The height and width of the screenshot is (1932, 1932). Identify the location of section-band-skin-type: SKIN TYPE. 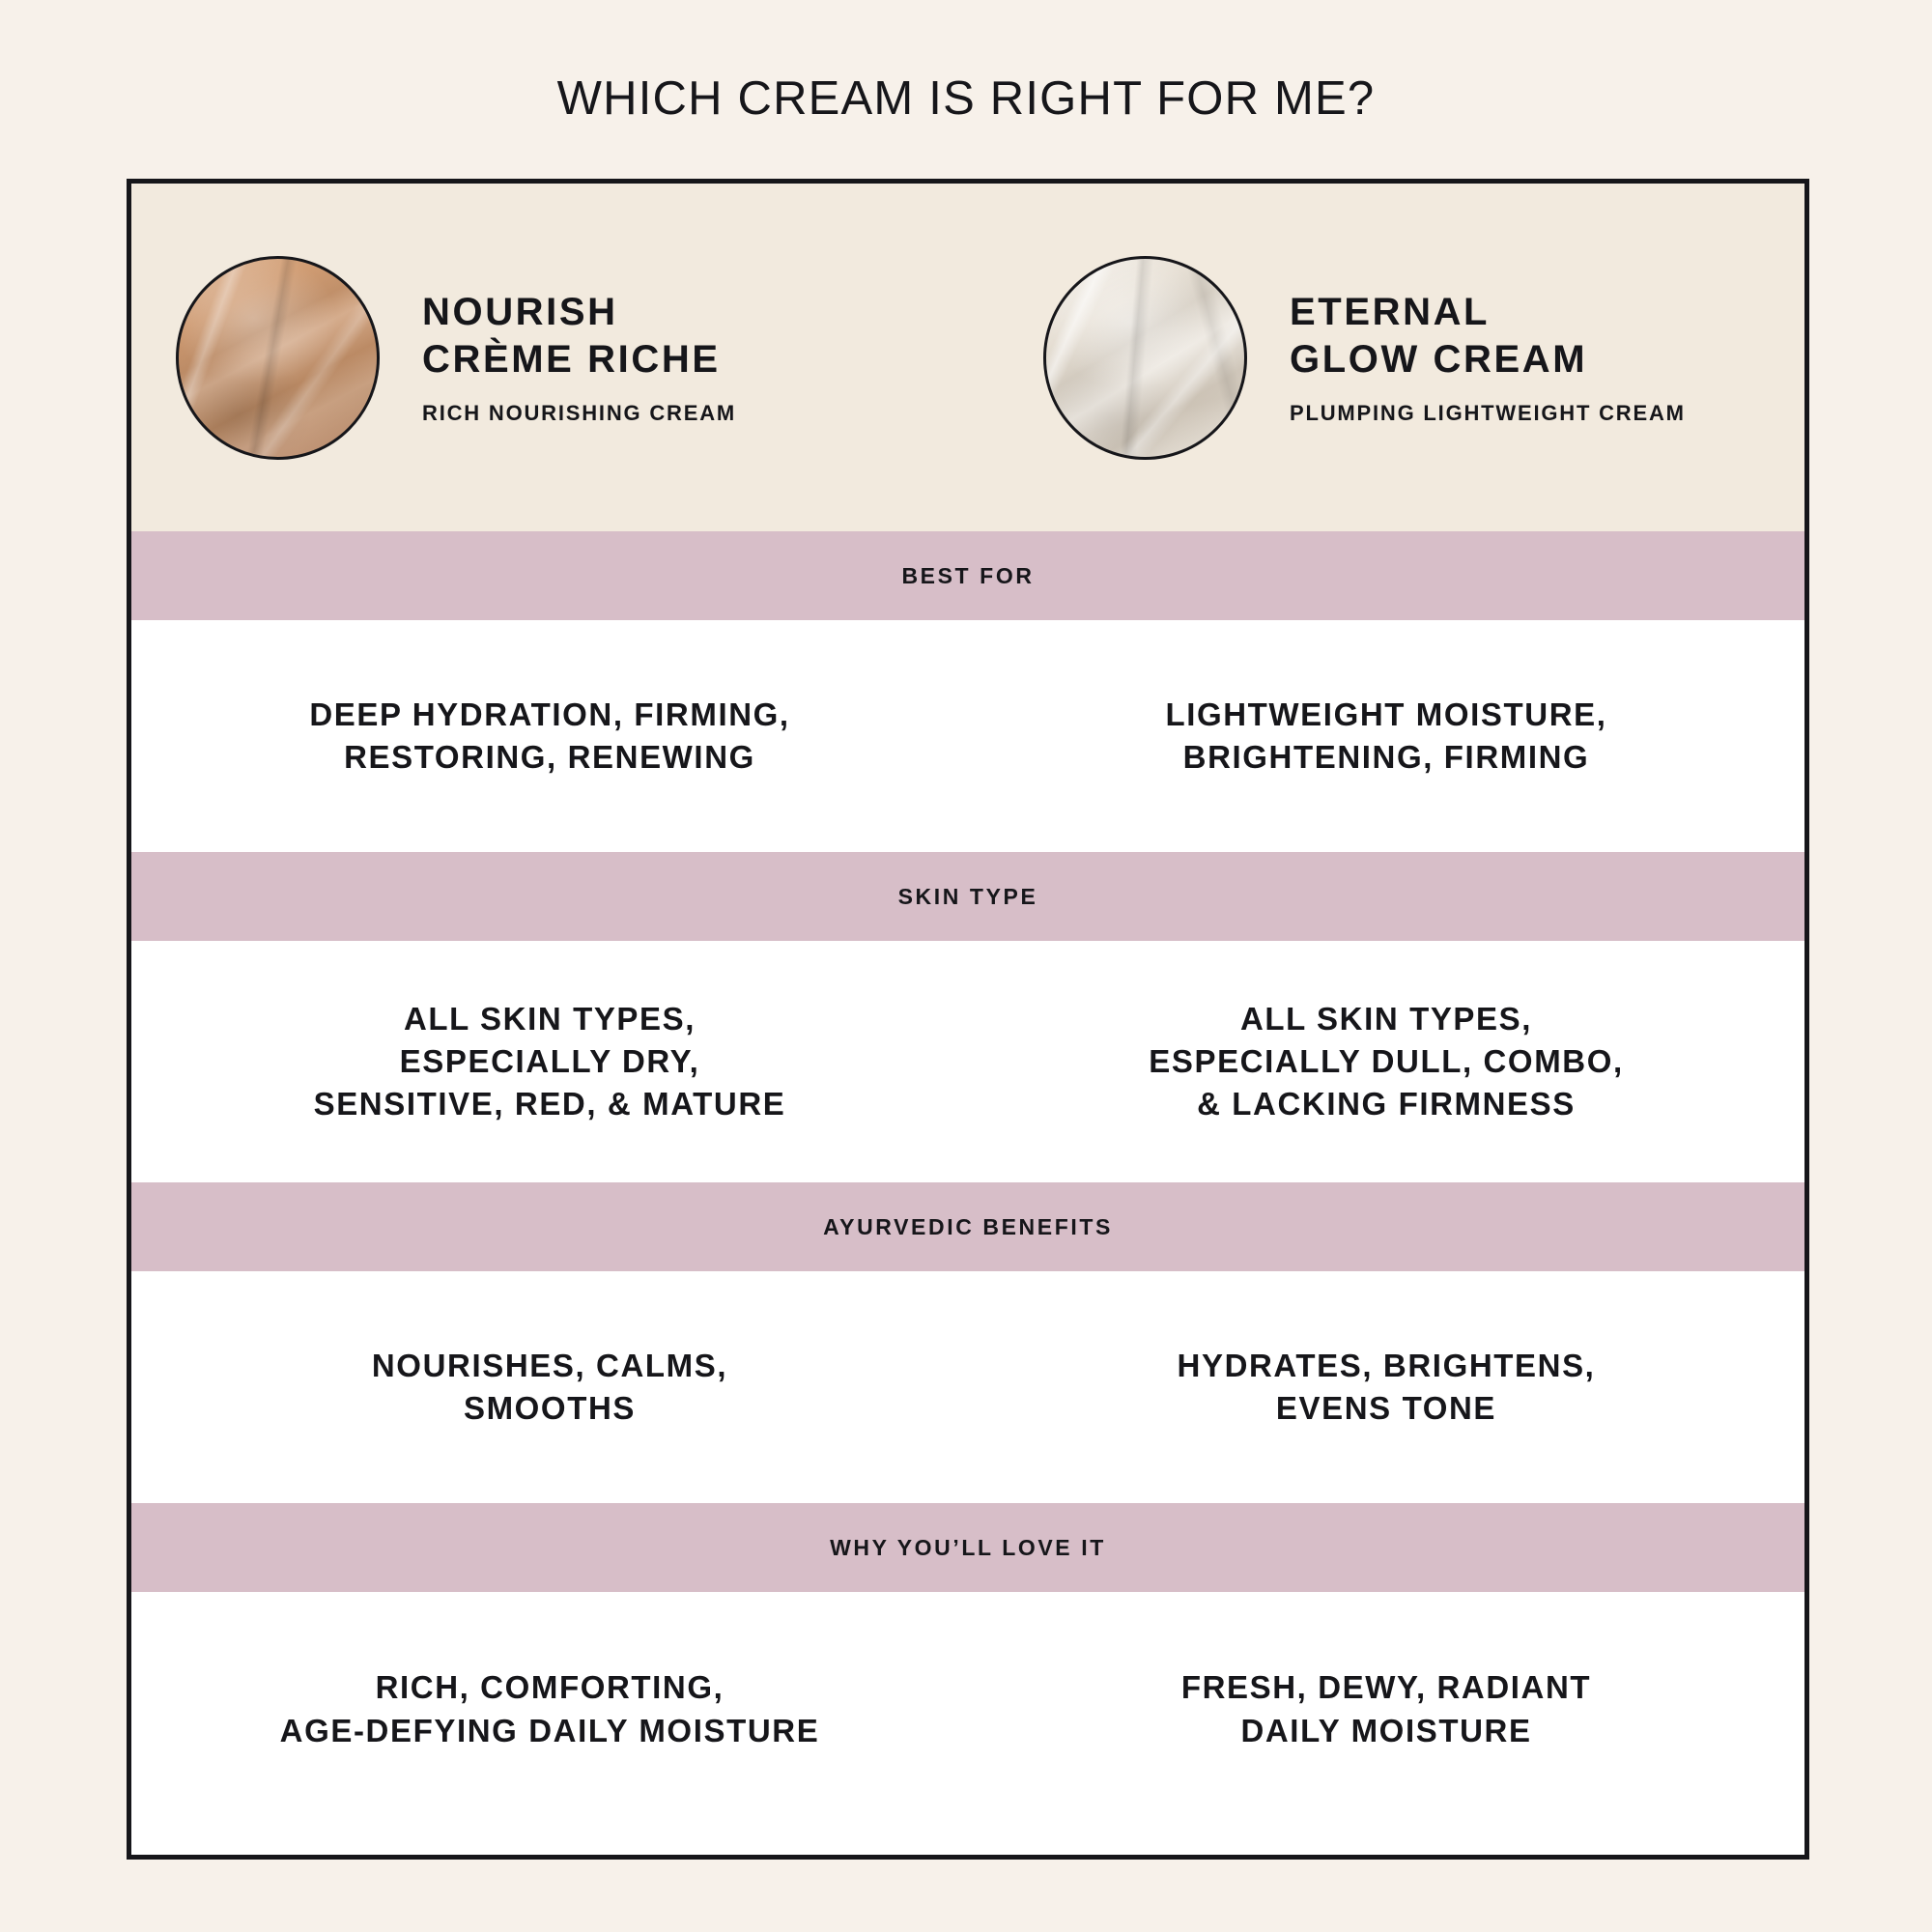
(967, 896).